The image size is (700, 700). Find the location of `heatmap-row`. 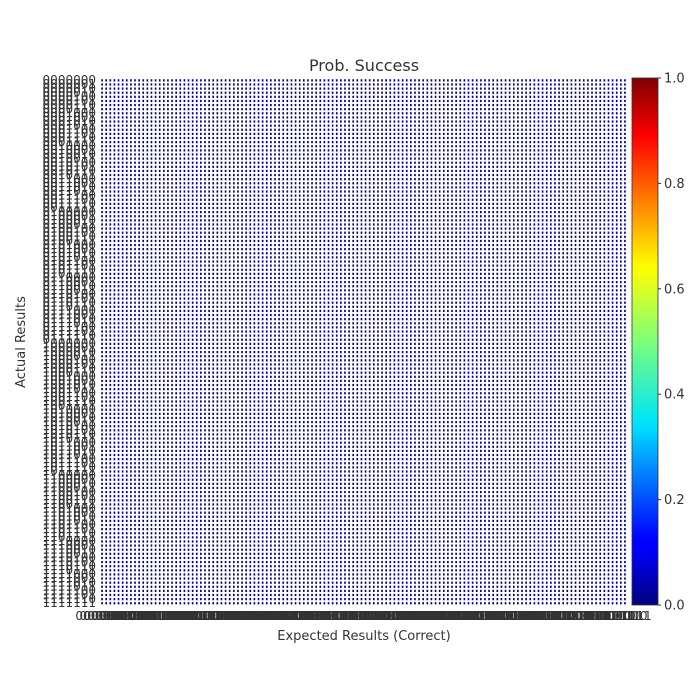

heatmap-row is located at coordinates (363, 199).